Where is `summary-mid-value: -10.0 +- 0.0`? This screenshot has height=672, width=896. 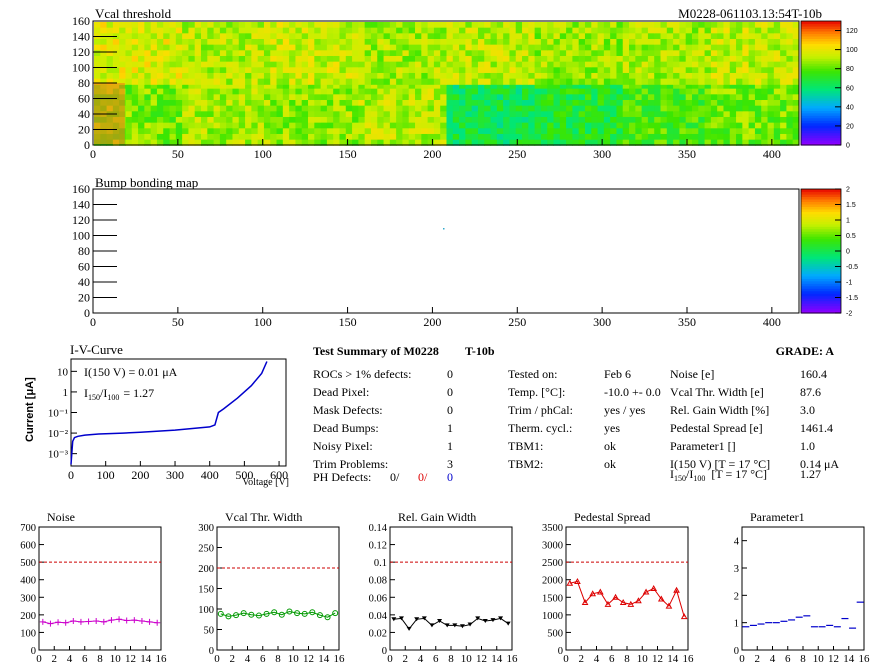 summary-mid-value: -10.0 +- 0.0 is located at coordinates (632, 392).